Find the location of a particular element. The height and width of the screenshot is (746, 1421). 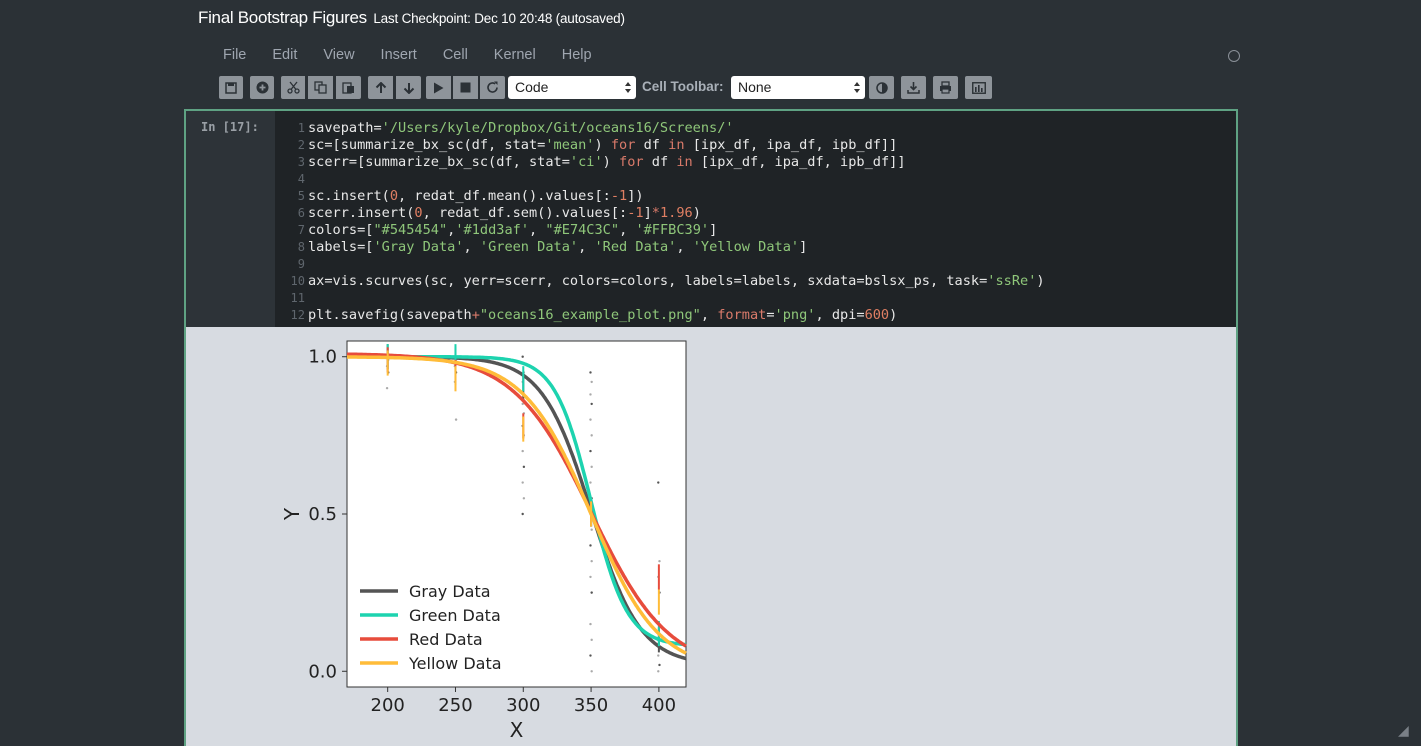

line-number: 12 is located at coordinates (297, 315).